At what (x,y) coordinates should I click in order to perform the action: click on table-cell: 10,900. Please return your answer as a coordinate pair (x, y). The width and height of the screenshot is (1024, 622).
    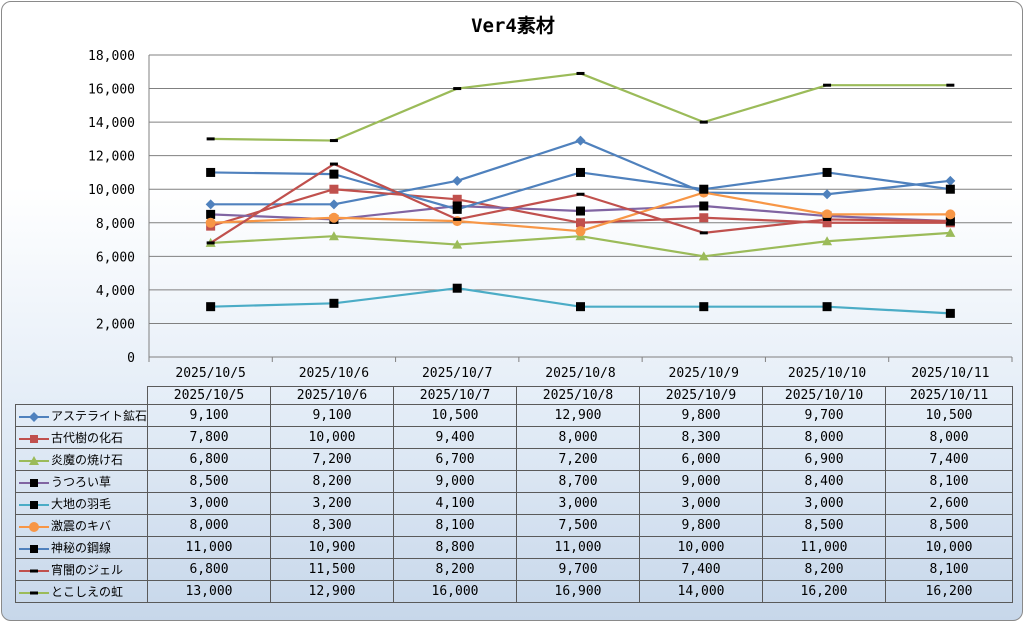
    Looking at the image, I should click on (332, 547).